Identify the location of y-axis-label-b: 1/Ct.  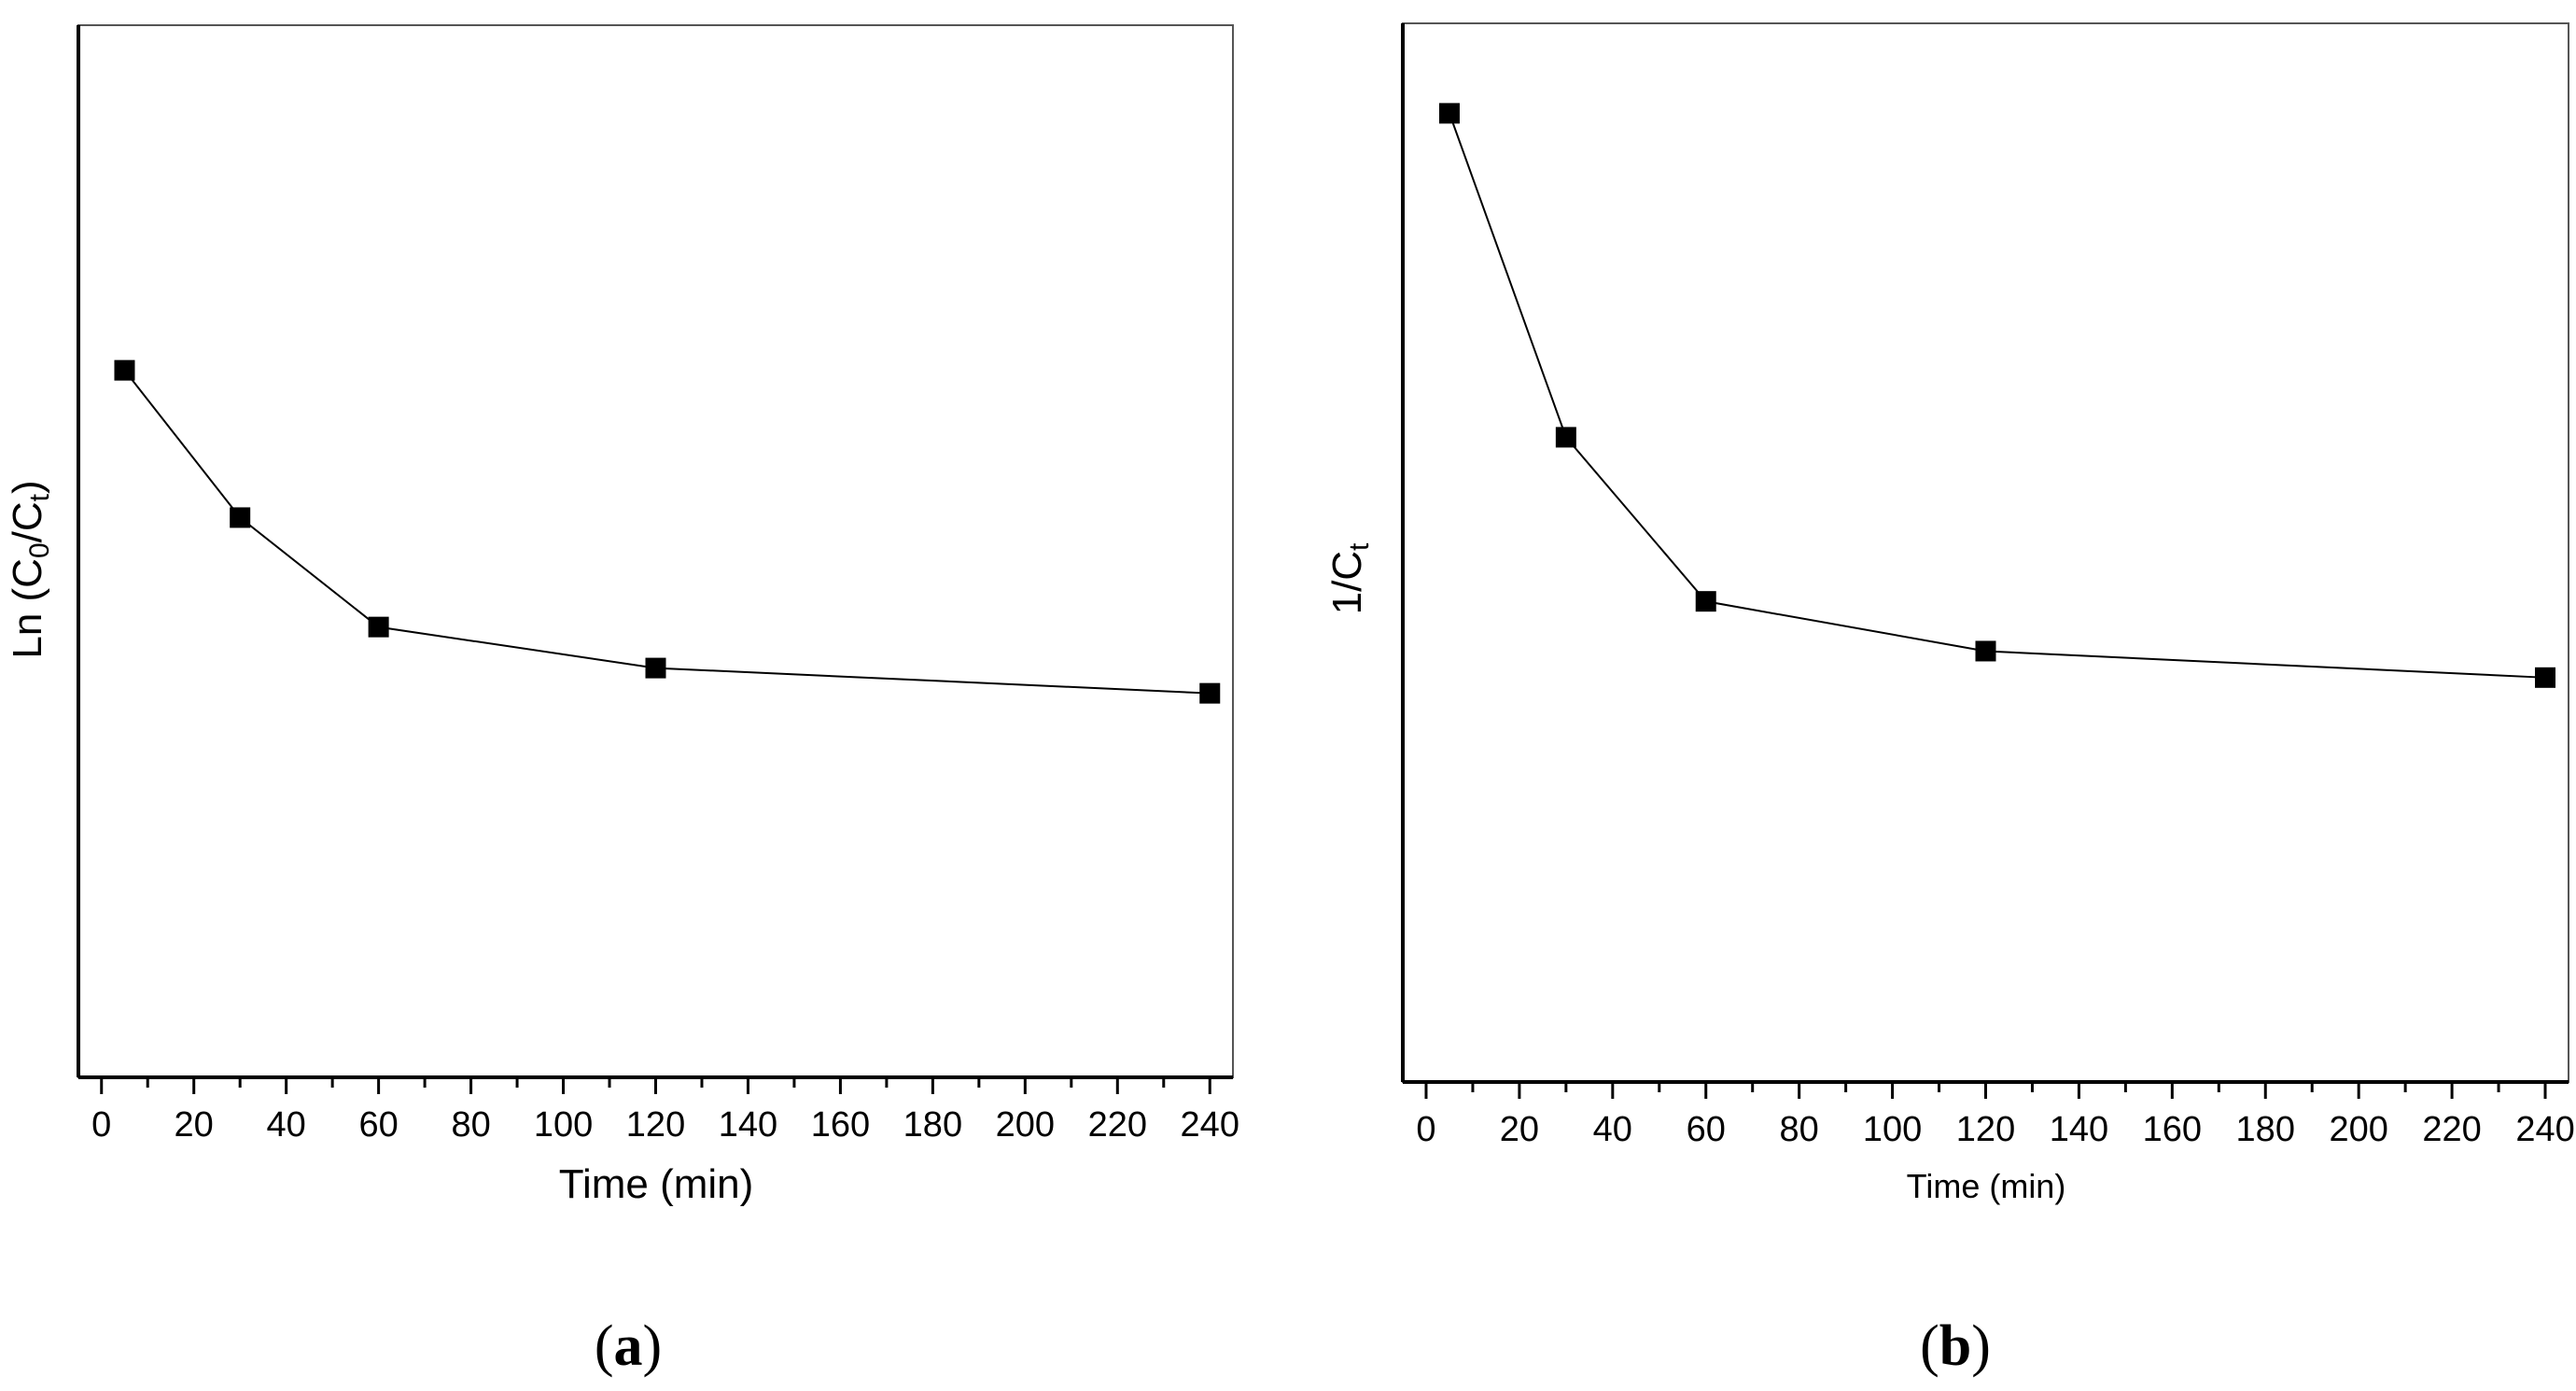
(1349, 578).